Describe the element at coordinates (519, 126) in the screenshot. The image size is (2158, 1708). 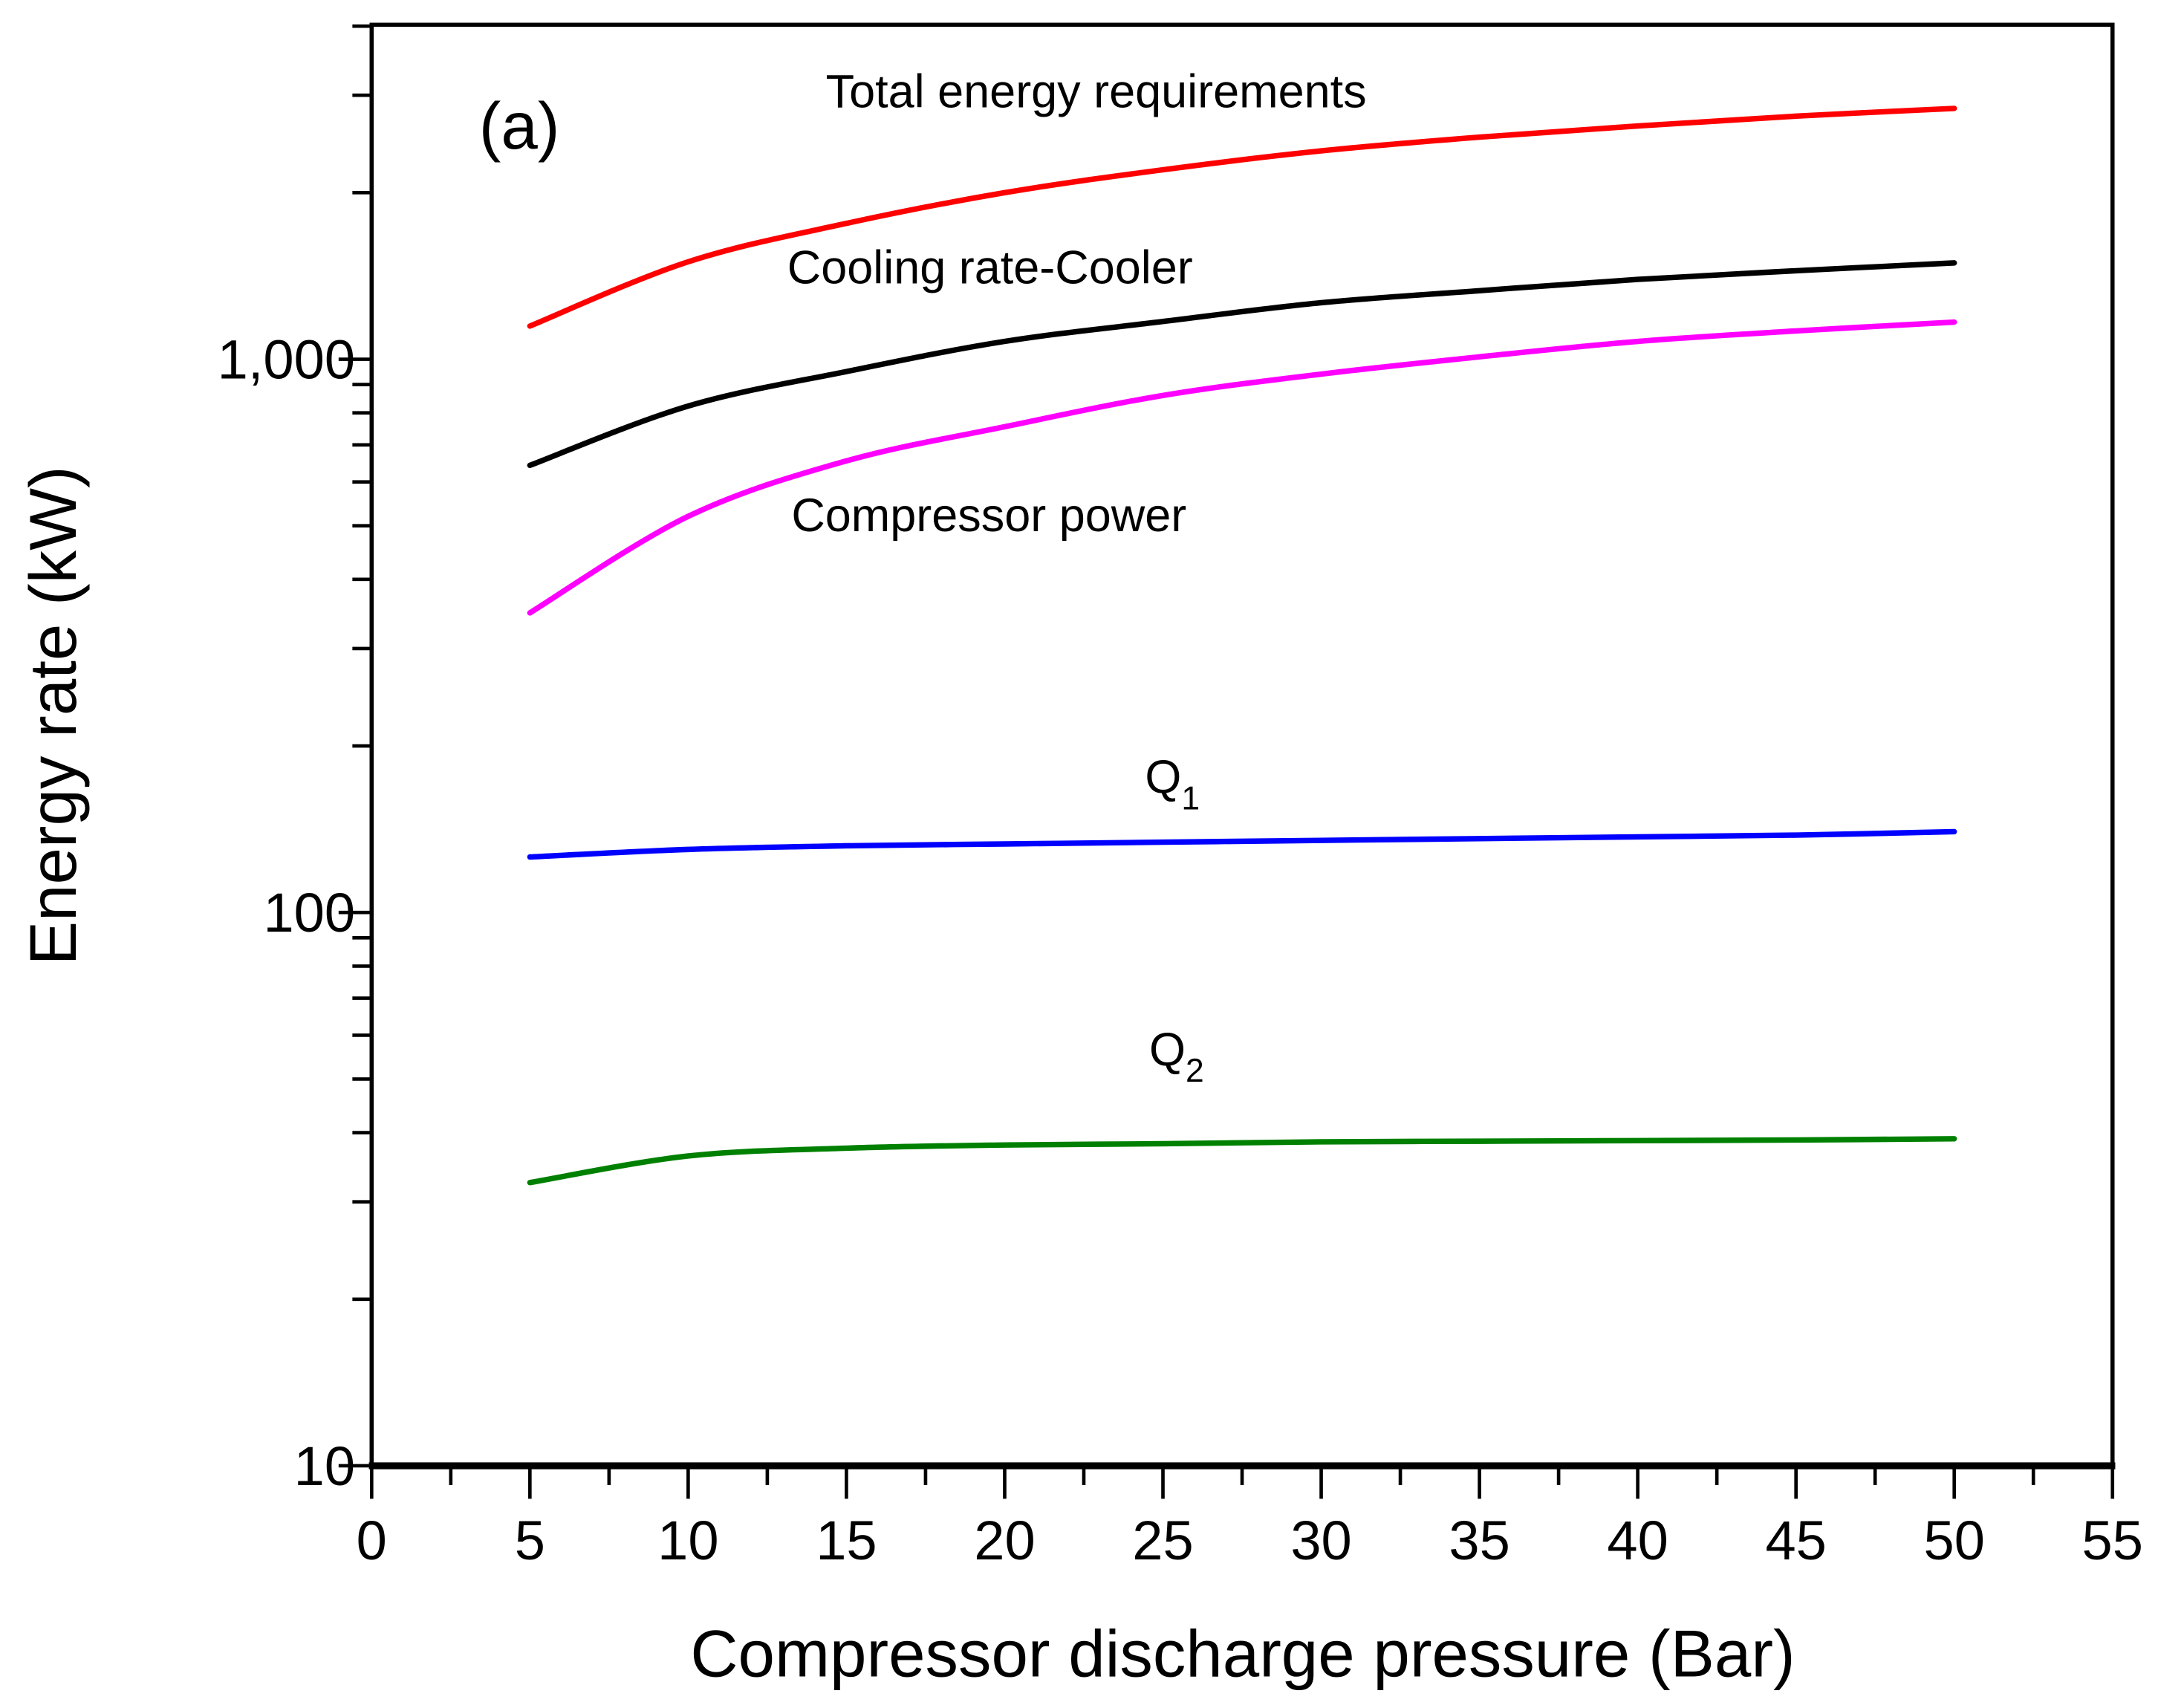
I see `panel-label: (a)` at that location.